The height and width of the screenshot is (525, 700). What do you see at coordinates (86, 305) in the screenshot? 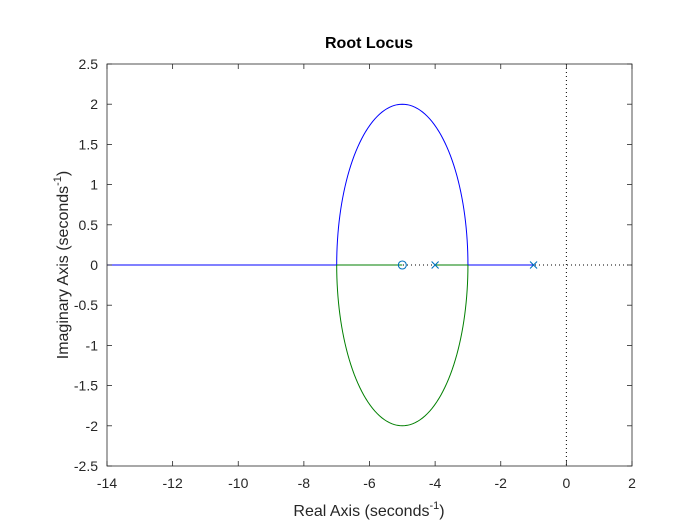
I see `y-tick-label: -0.5` at bounding box center [86, 305].